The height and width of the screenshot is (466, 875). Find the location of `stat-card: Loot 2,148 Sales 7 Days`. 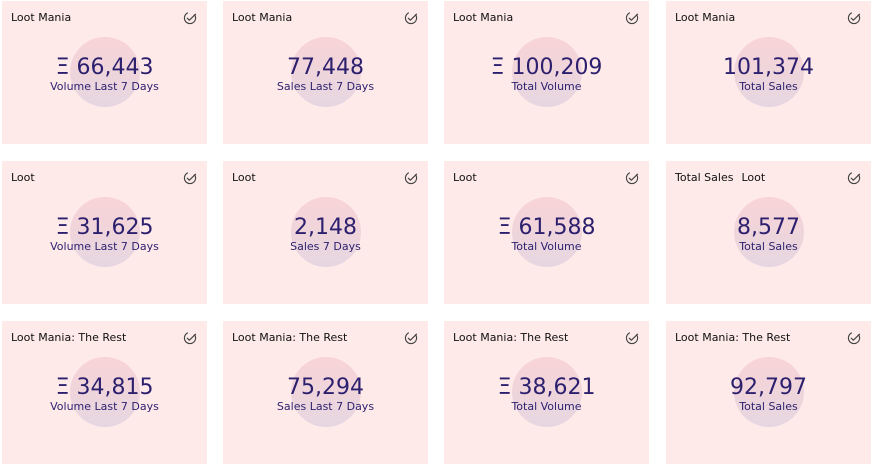

stat-card: Loot 2,148 Sales 7 Days is located at coordinates (325, 232).